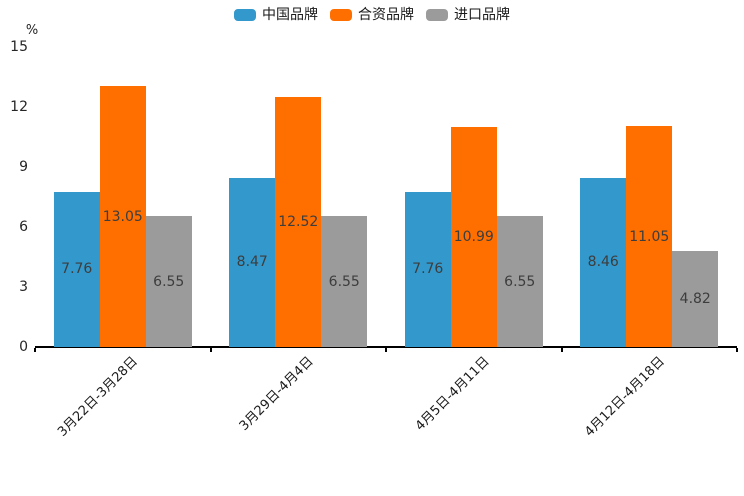 This screenshot has height=496, width=744. What do you see at coordinates (482, 15) in the screenshot?
I see `legend-item-label: 进口品牌` at bounding box center [482, 15].